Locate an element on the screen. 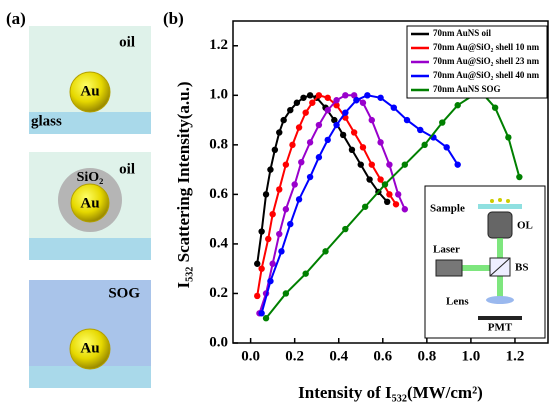 The image size is (555, 409). series-line is located at coordinates (326, 195).